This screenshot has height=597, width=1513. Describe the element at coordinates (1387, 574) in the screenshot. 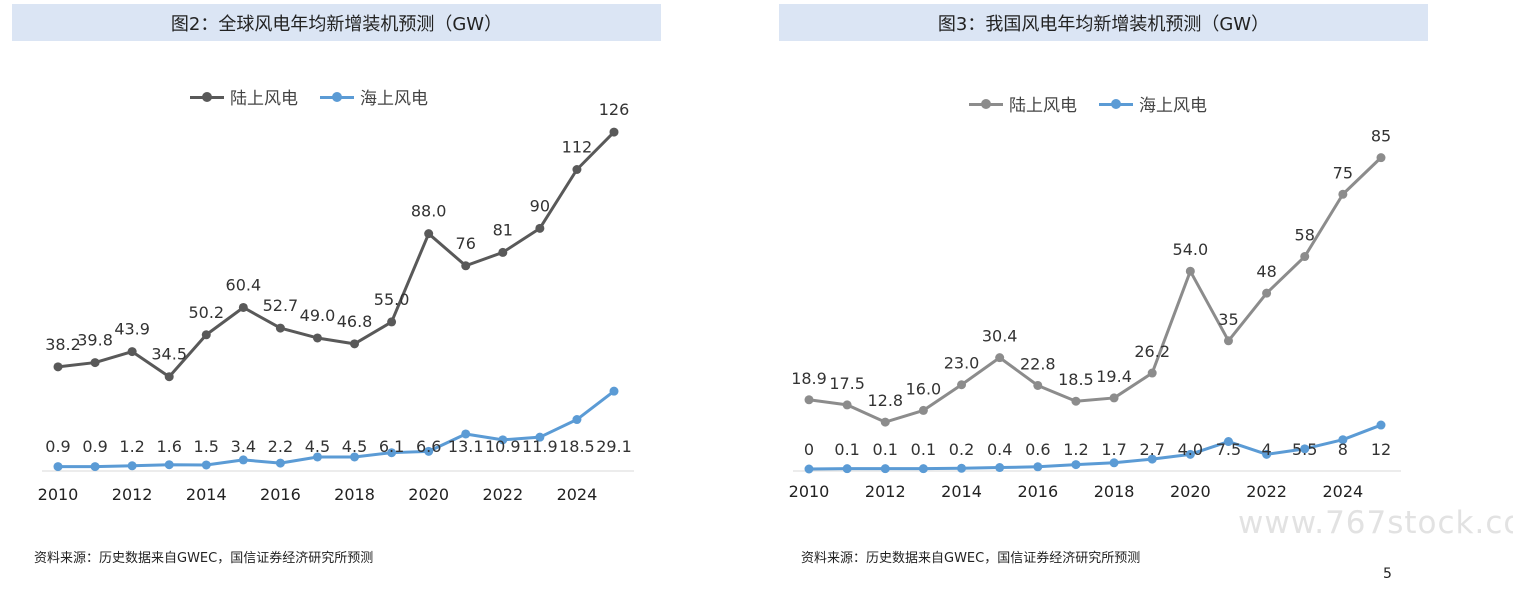

I see `page-number: 5` at that location.